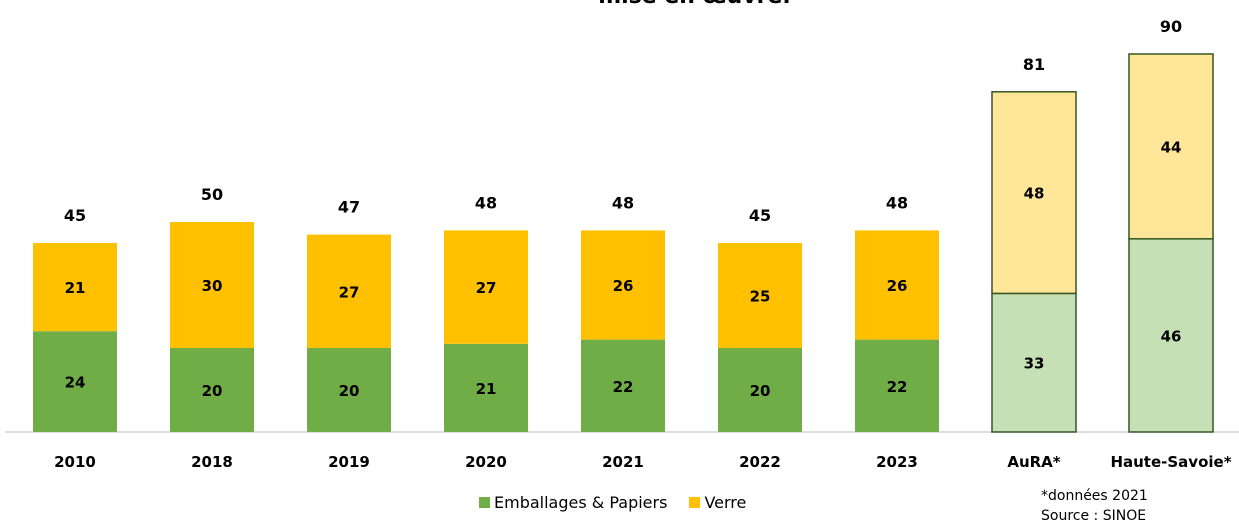  I want to click on data-label-emballages-2010: 24, so click(75, 383).